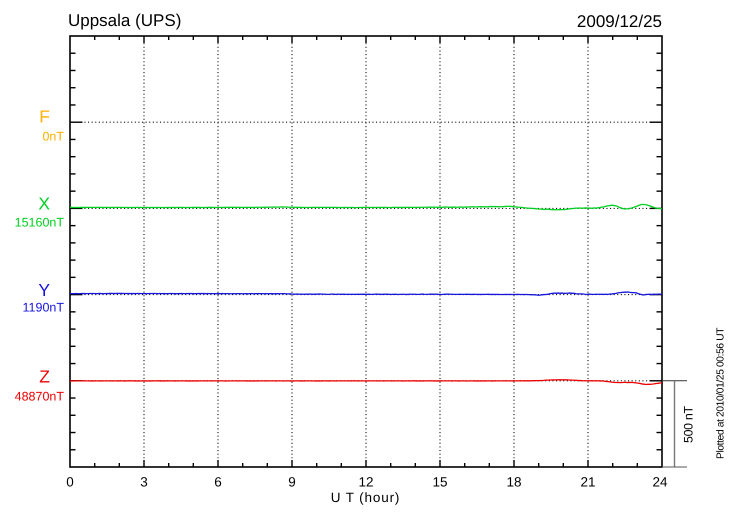  I want to click on svg-text: 9, so click(292, 482).